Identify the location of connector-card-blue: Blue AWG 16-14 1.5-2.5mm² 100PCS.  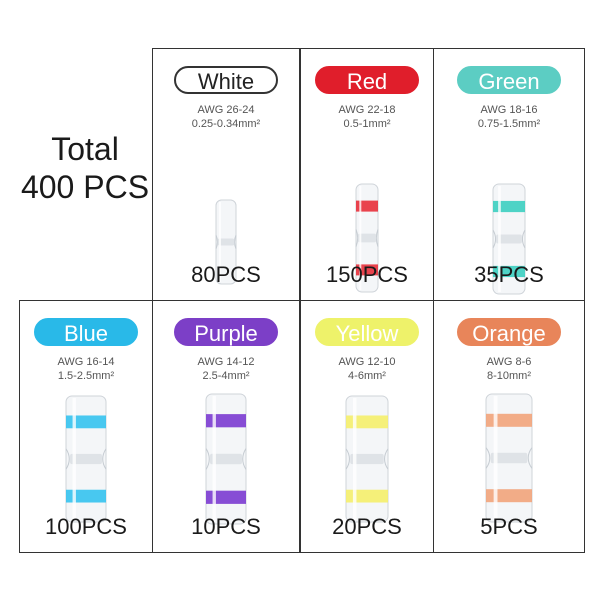
(86, 426).